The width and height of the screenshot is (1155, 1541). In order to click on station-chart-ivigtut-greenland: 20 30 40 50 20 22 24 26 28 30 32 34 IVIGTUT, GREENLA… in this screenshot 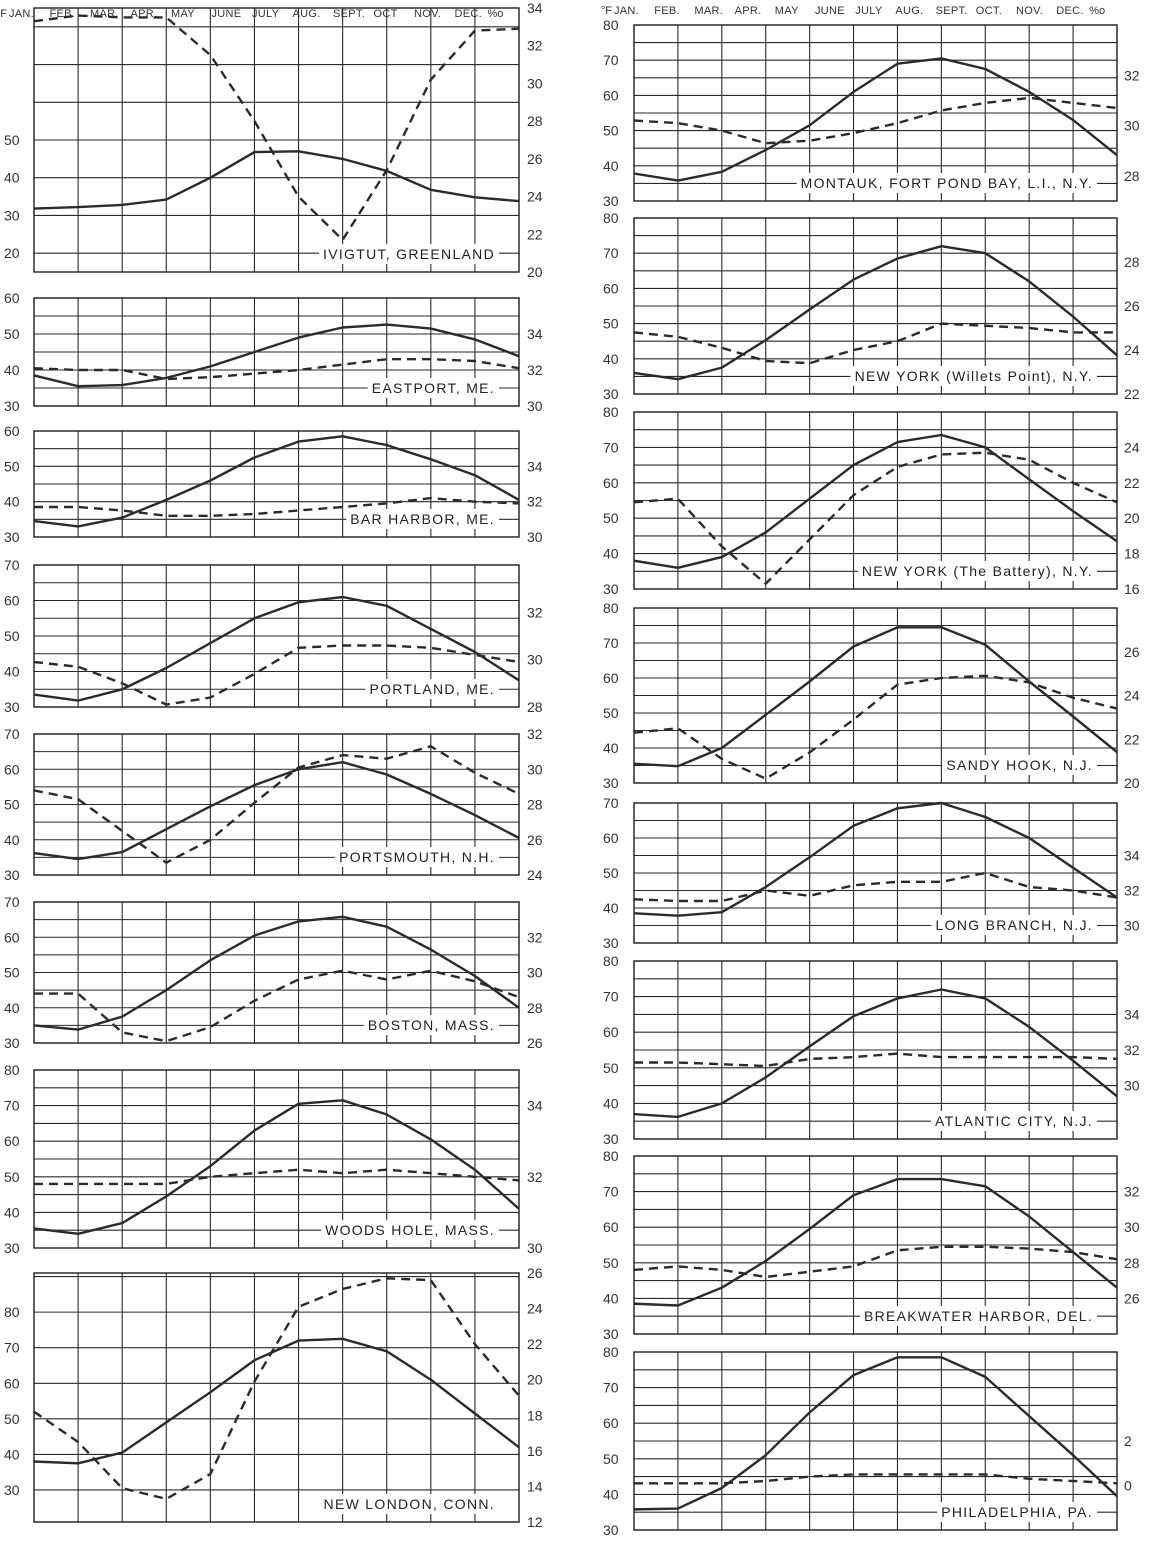, I will do `click(273, 140)`.